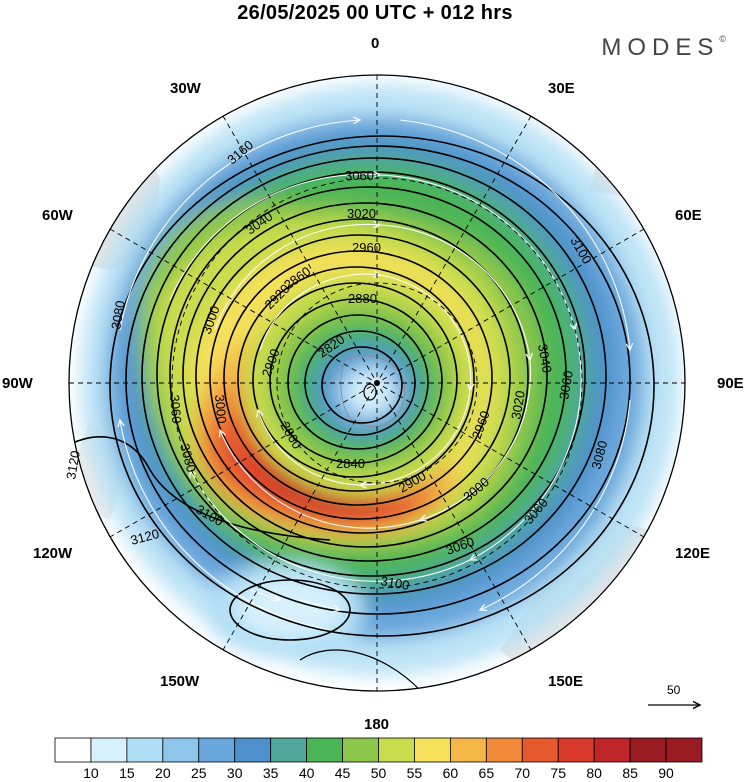 The image size is (750, 782). Describe the element at coordinates (566, 681) in the screenshot. I see `lon-label-150e: 150E` at that location.